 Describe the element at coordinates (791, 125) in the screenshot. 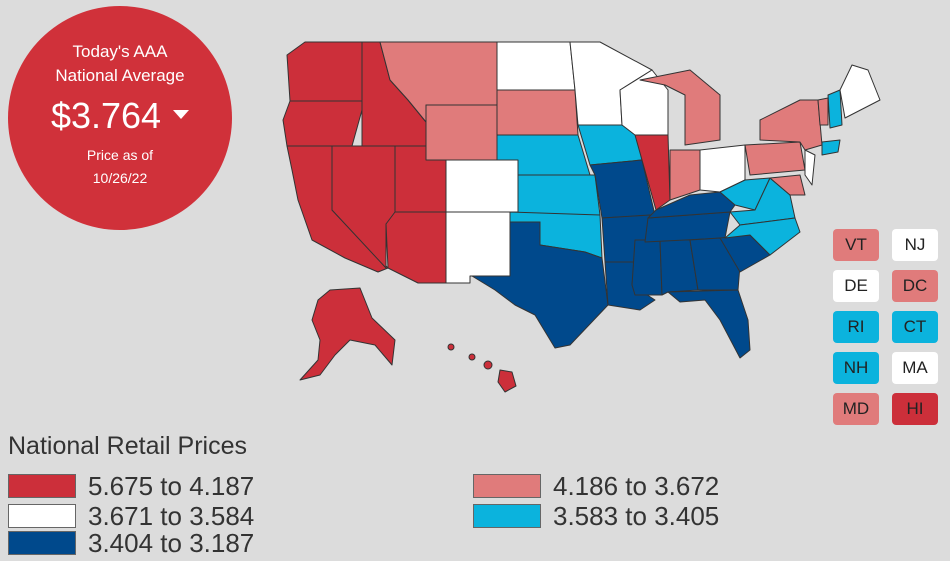

I see `state-new-york` at that location.